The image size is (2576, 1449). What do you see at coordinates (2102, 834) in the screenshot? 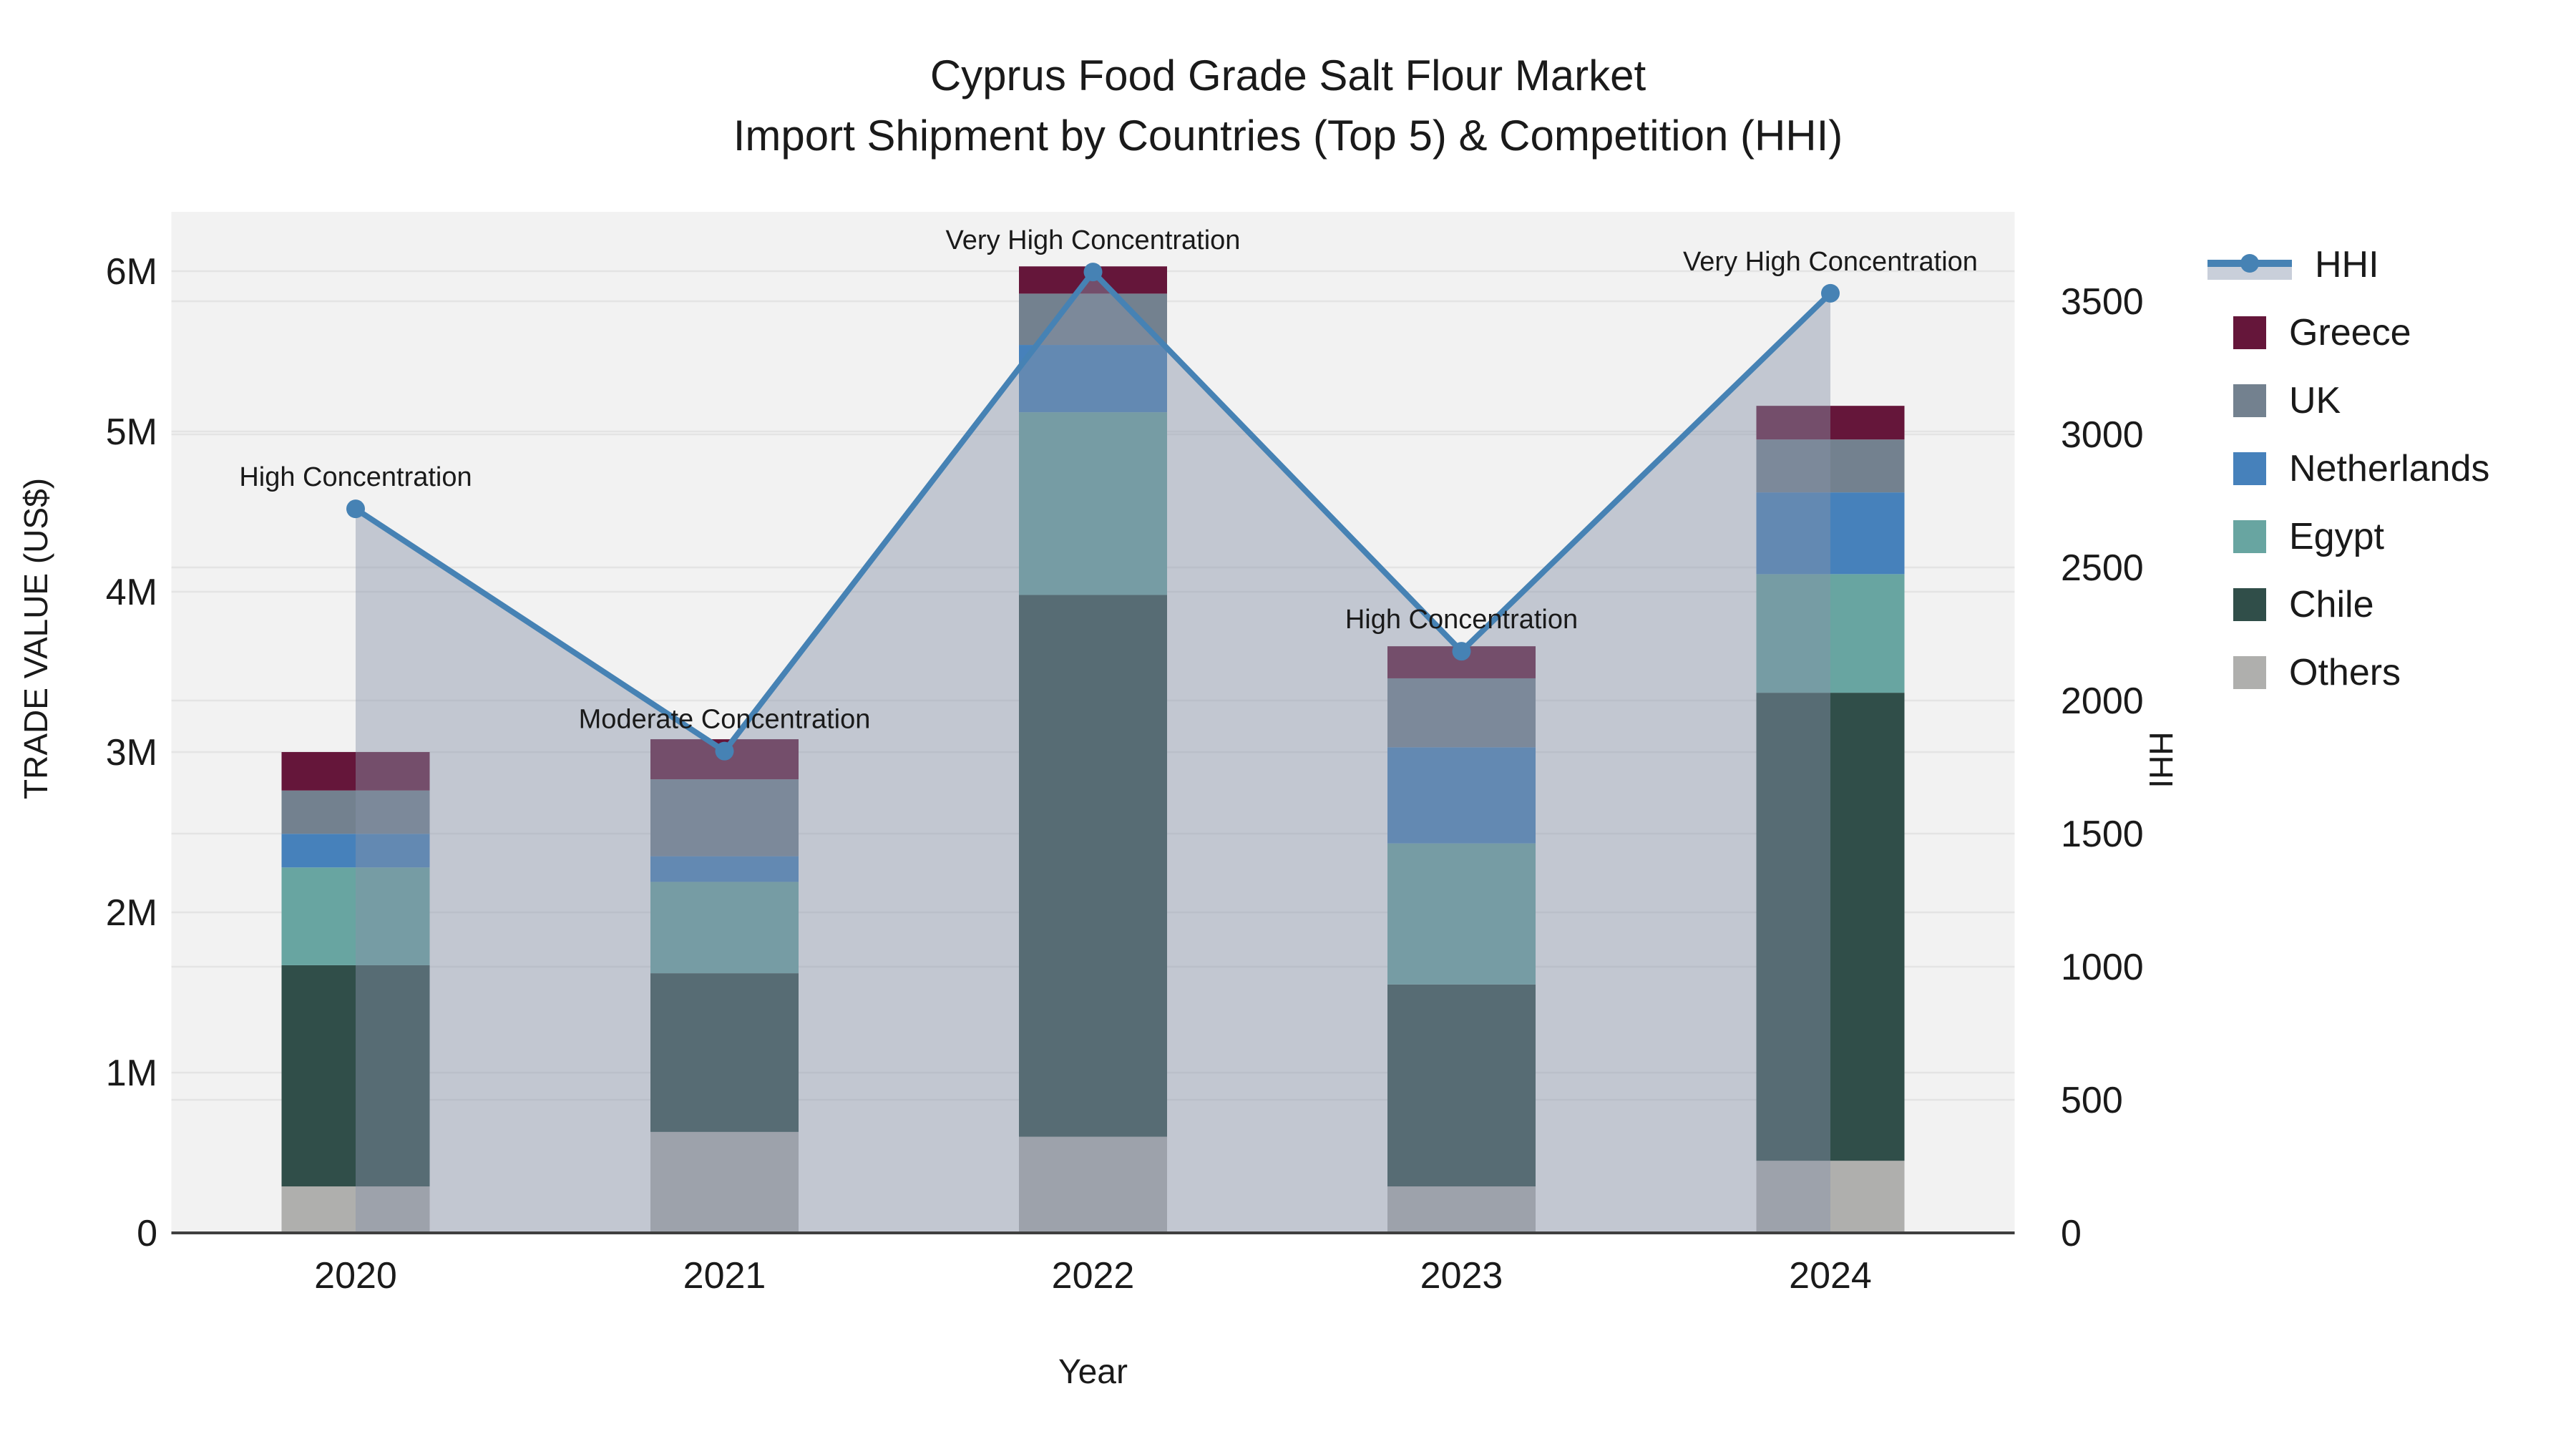
I see `y-right-tick-label: 1500` at bounding box center [2102, 834].